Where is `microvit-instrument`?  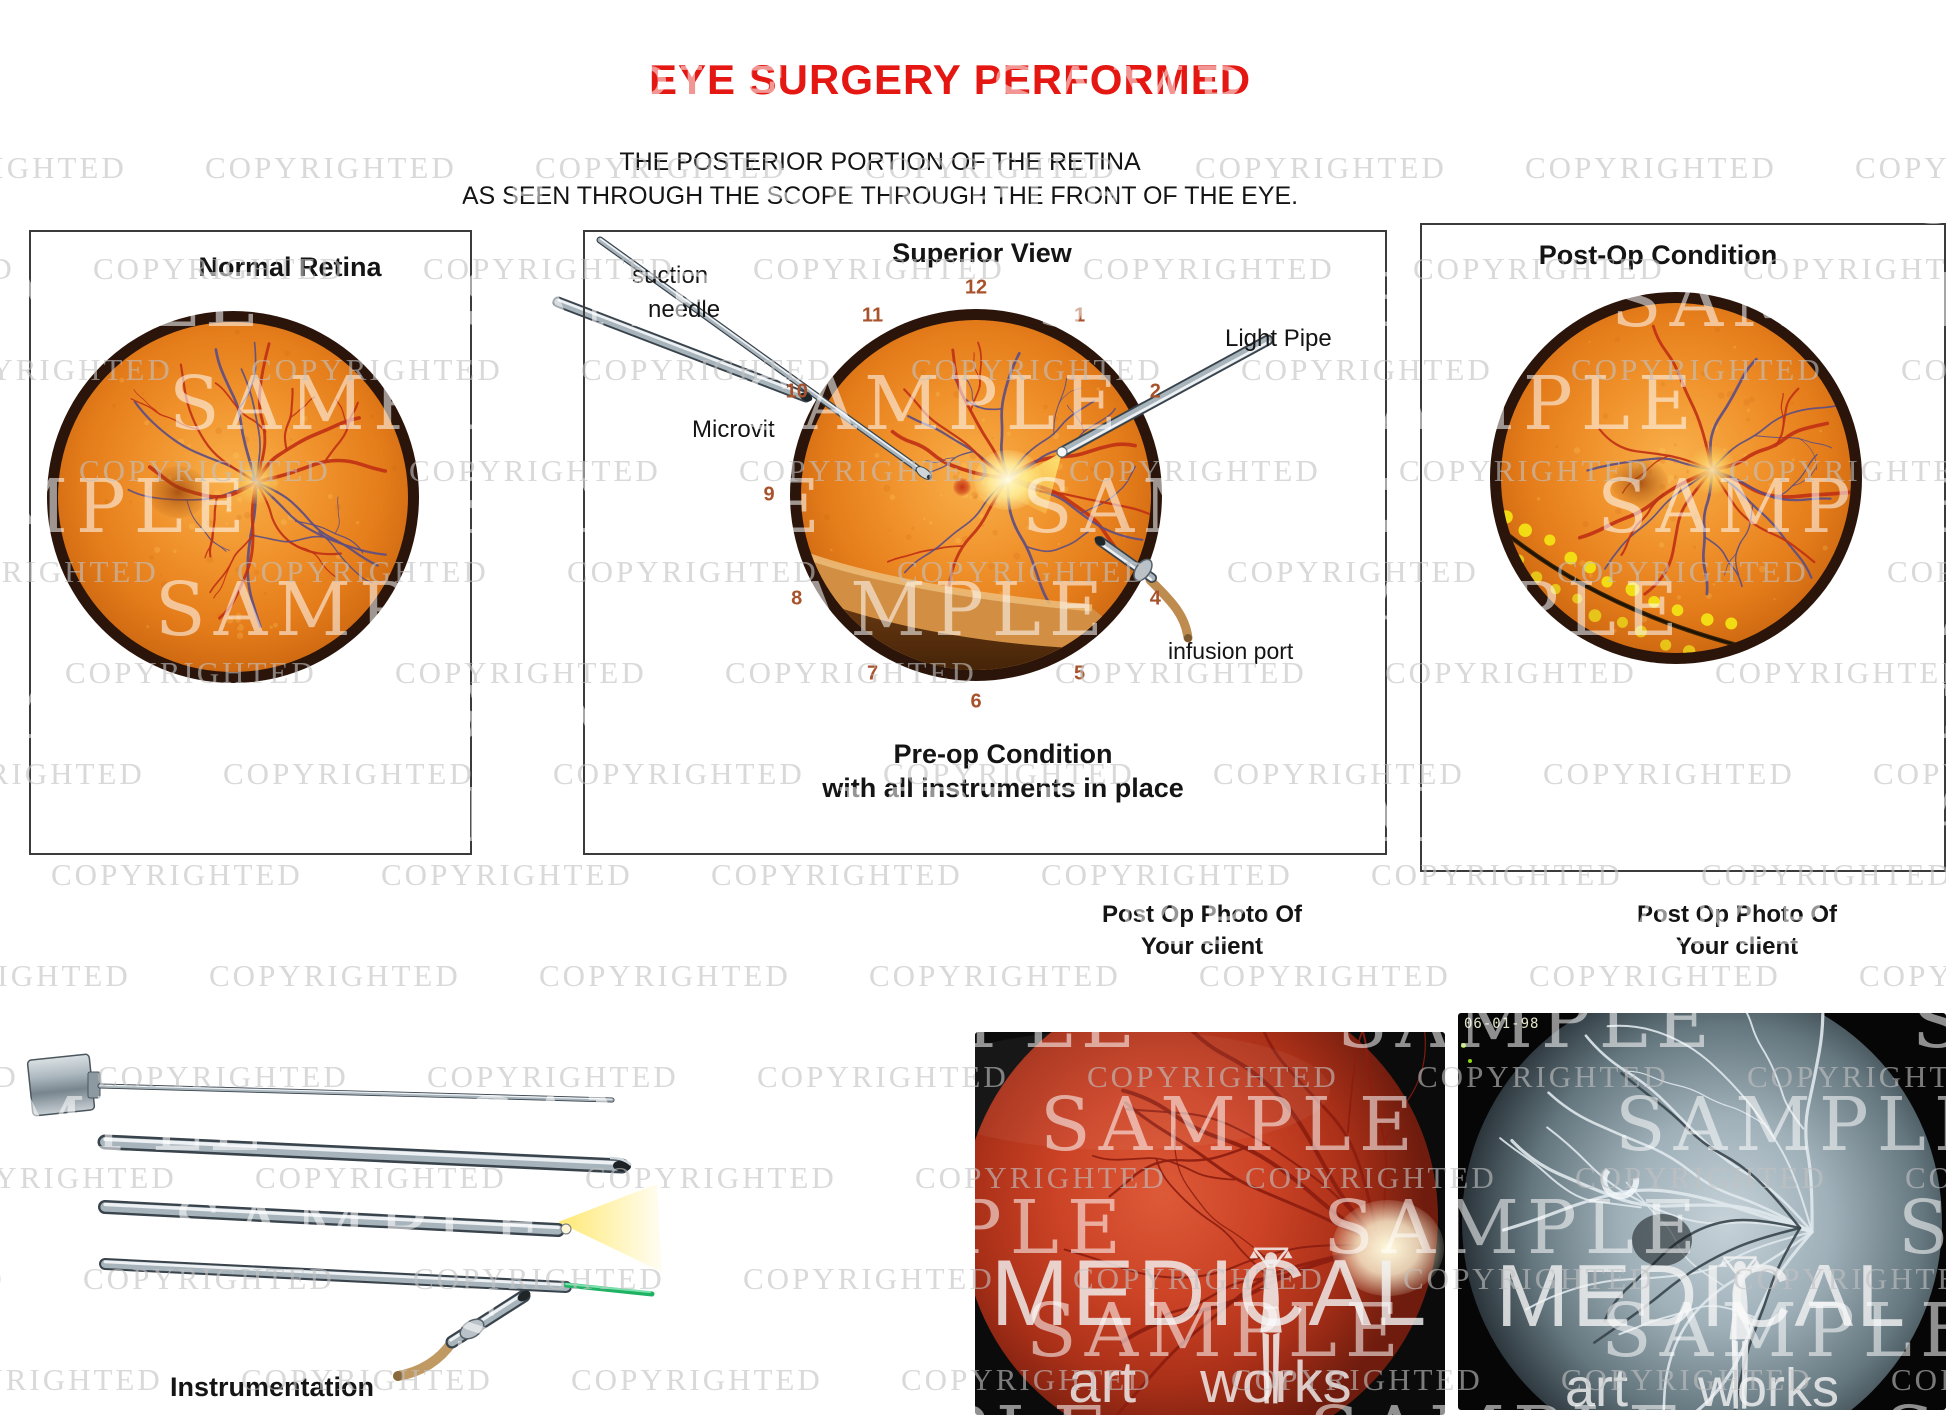
microvit-instrument is located at coordinates (682, 349).